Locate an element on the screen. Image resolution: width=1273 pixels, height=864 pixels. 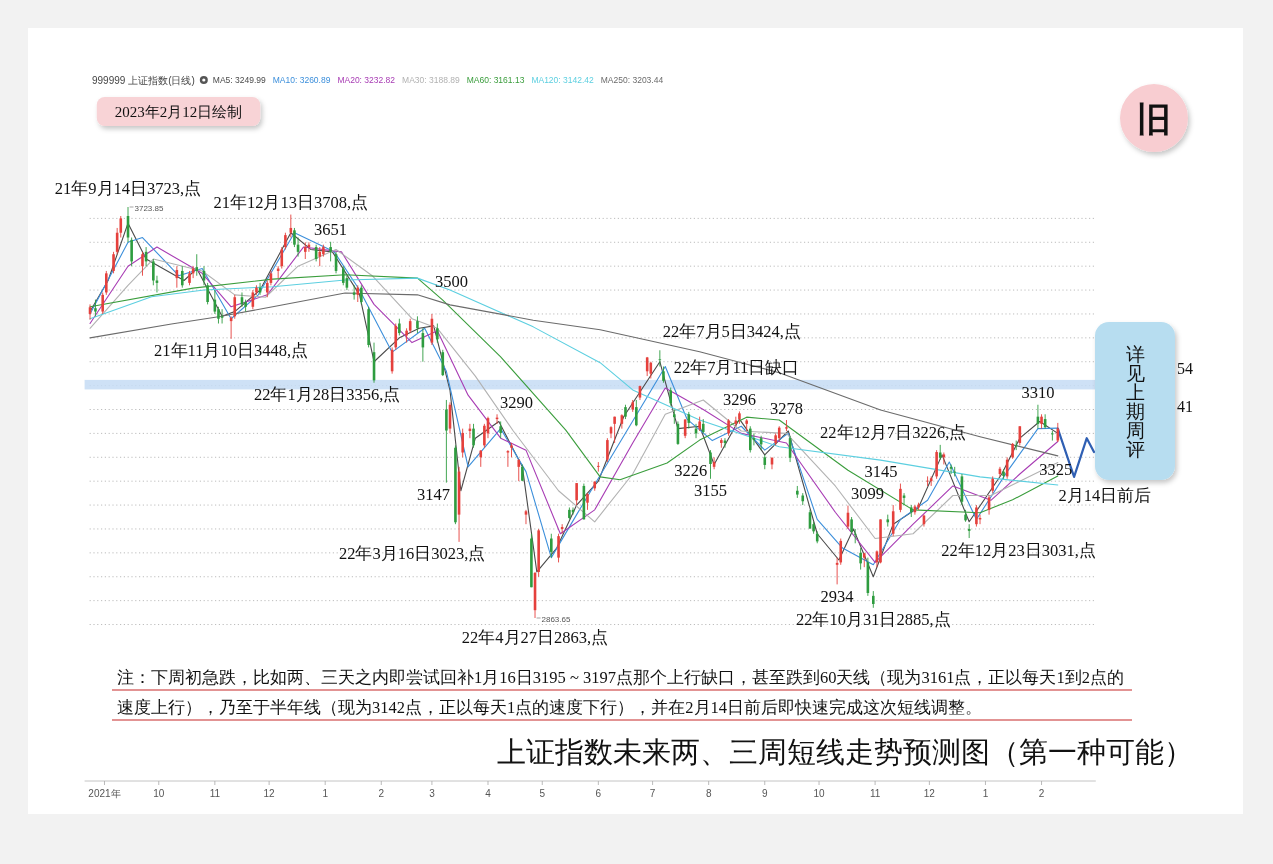
annotation: 3226 is located at coordinates (691, 471).